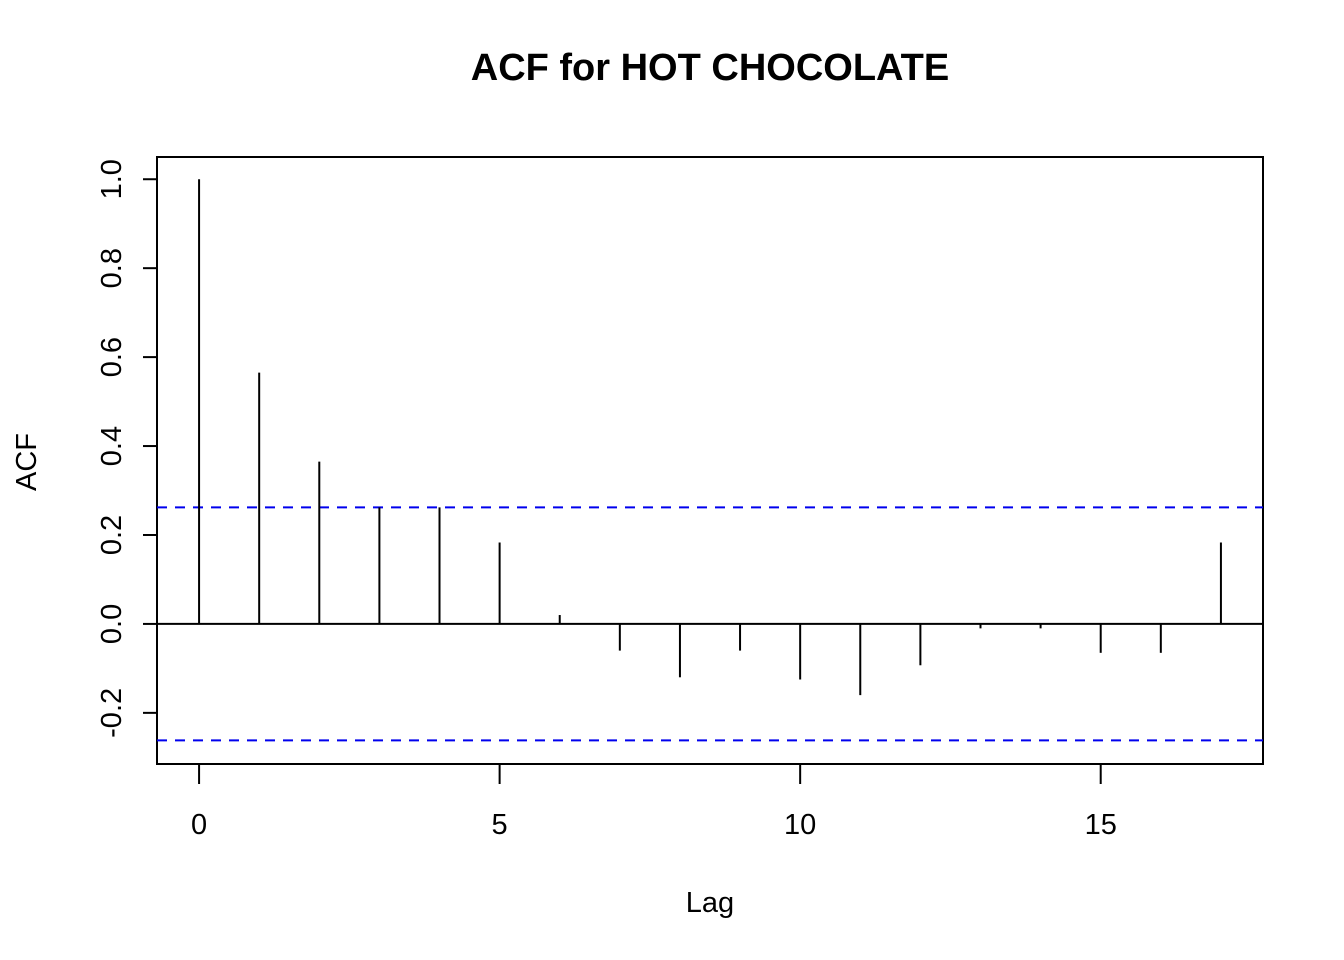  Describe the element at coordinates (112, 446) in the screenshot. I see `y-tick-label: 0.4` at that location.